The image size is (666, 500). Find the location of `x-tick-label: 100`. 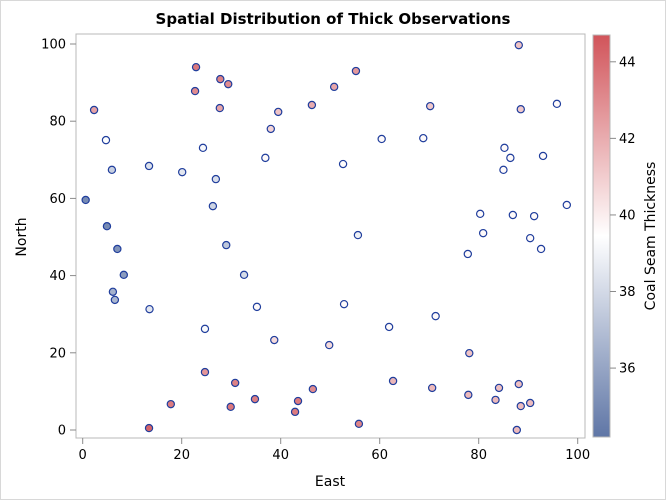

x-tick-label: 100 is located at coordinates (577, 455).